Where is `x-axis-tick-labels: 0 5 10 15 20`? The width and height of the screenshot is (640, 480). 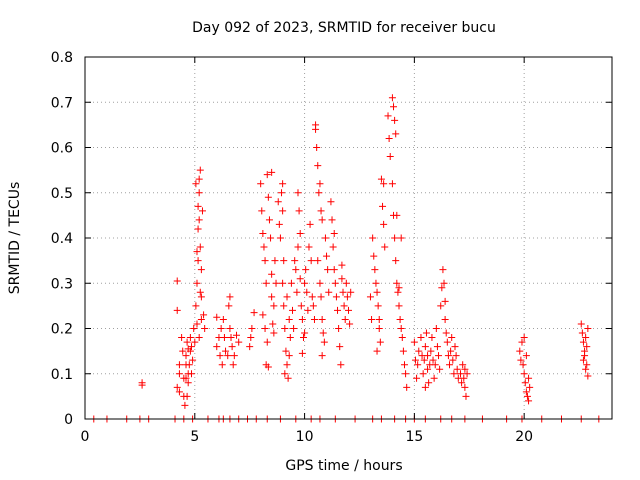 x-axis-tick-labels: 0 5 10 15 20 is located at coordinates (307, 437).